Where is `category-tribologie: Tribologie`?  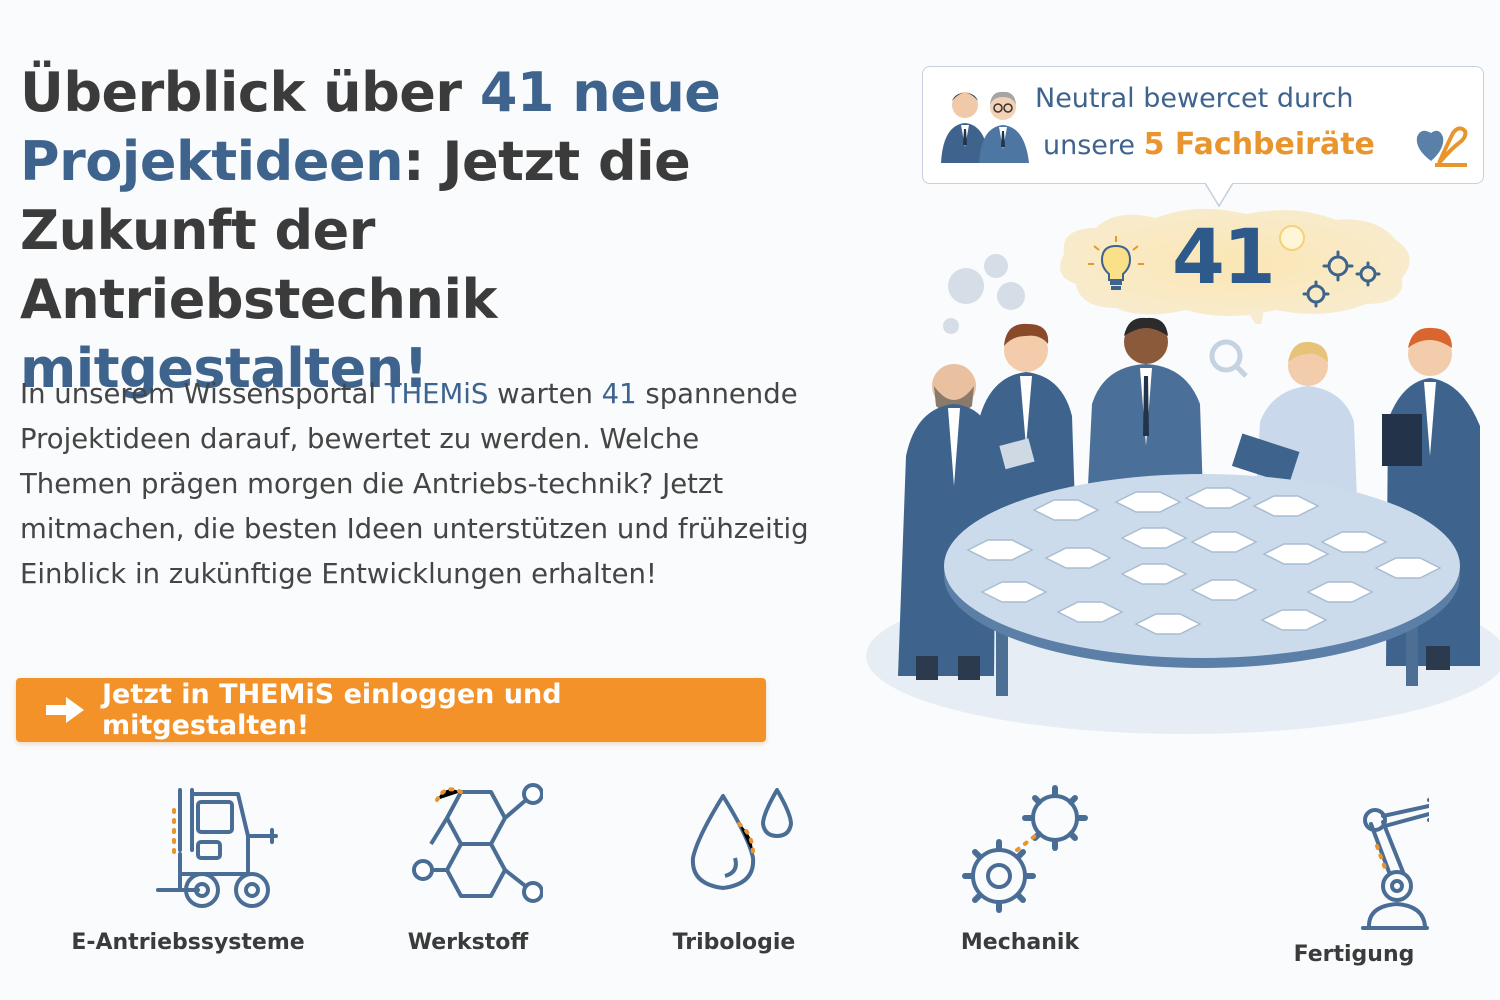
category-tribologie: Tribologie is located at coordinates (734, 867).